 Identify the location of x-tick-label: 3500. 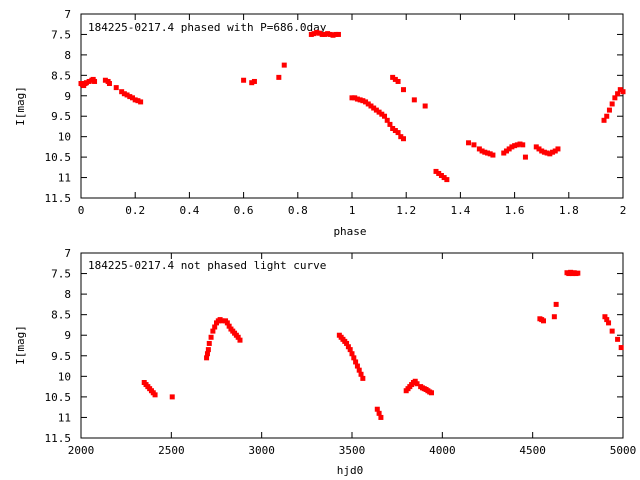
(352, 450).